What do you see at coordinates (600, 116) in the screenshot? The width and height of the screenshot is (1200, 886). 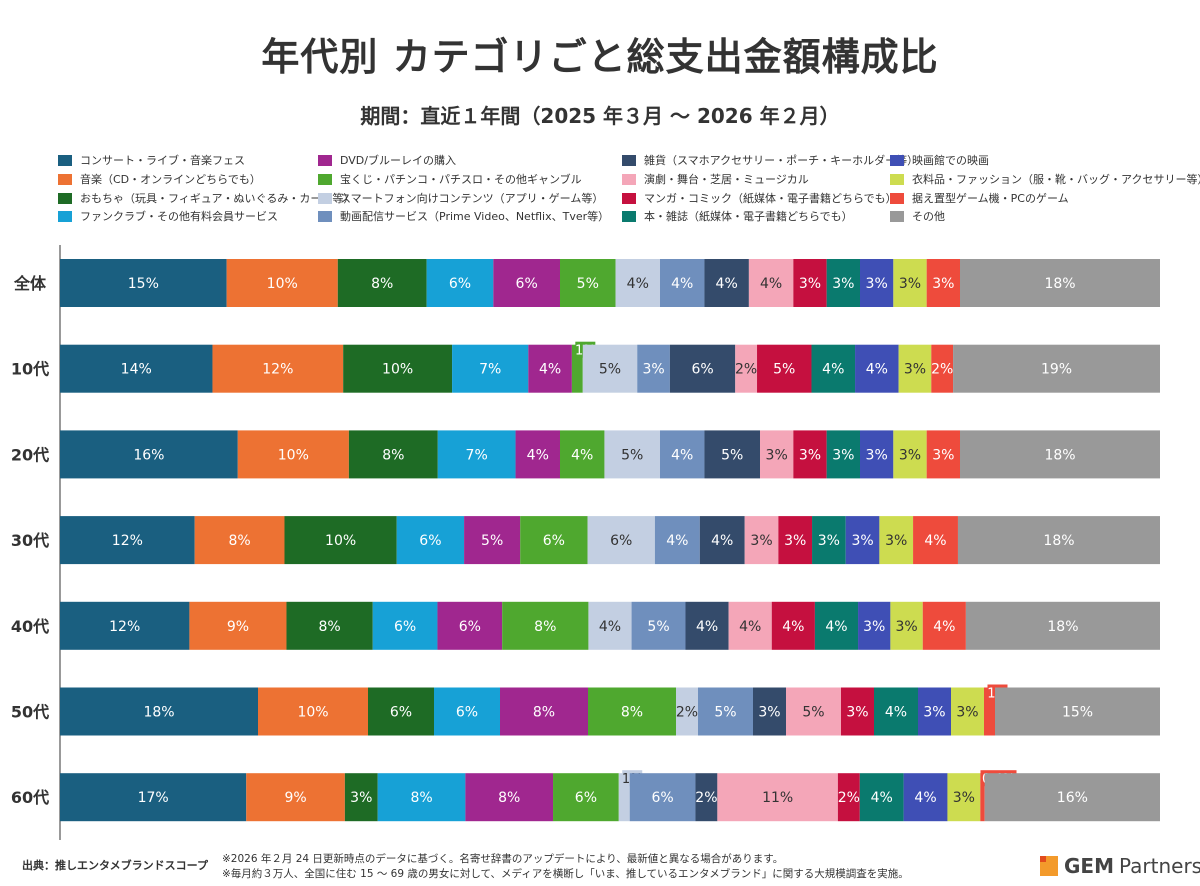 I see `chart-subtitle: 期間：直近１年間（2025 年３月 〜 2026 年２月）` at bounding box center [600, 116].